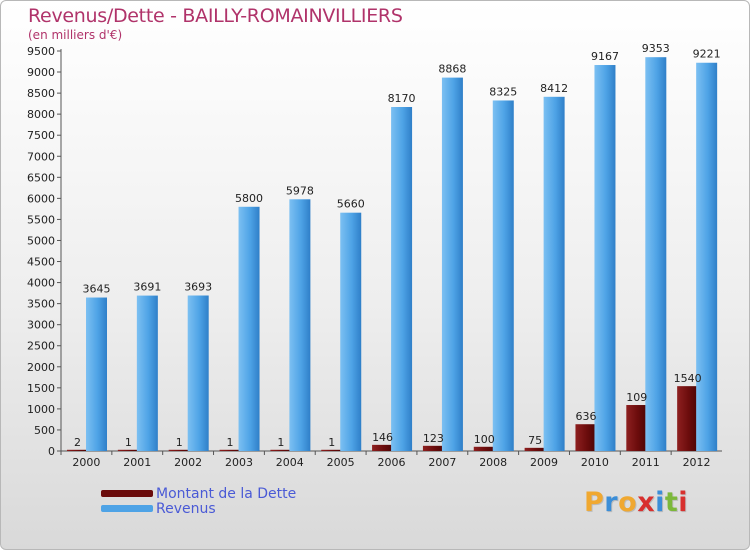  Describe the element at coordinates (41, 156) in the screenshot. I see `y-tick-label: 7000` at that location.